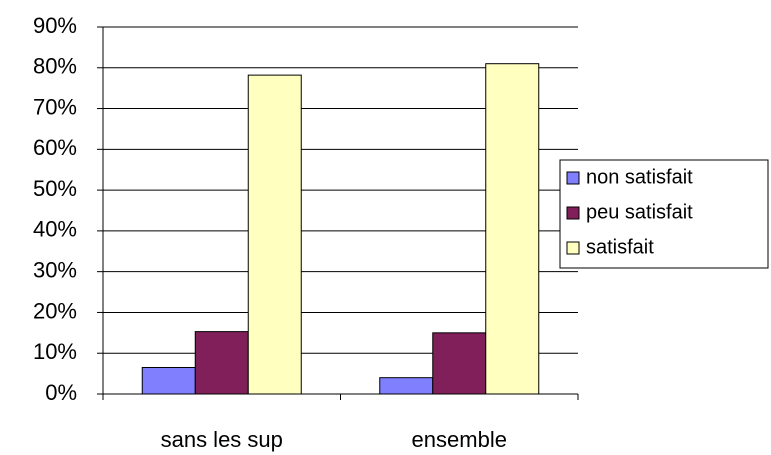 Image resolution: width=771 pixels, height=455 pixels. Describe the element at coordinates (55, 229) in the screenshot. I see `y-tick-label: 40%` at that location.